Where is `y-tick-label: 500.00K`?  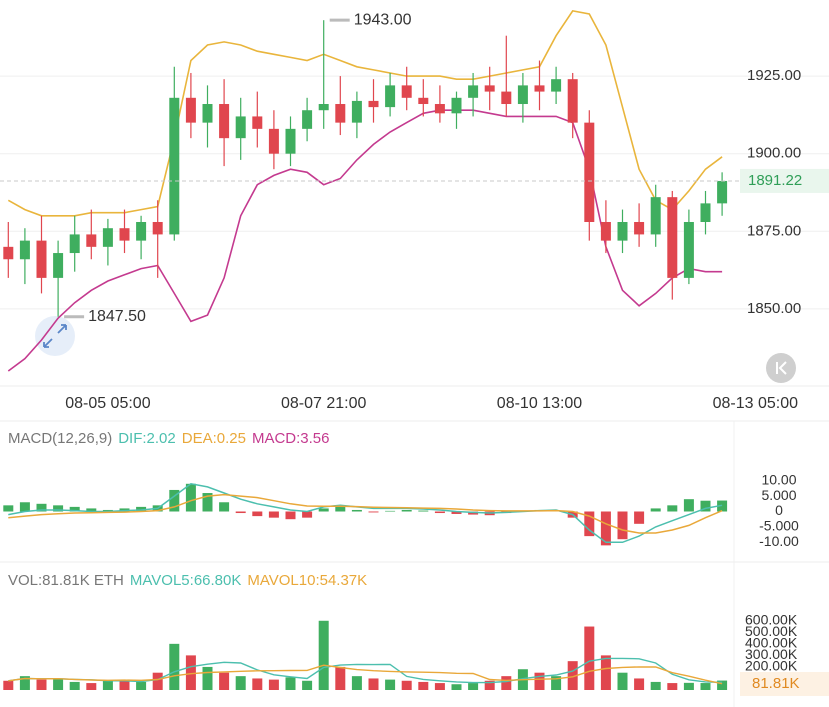
y-tick-label: 500.00K is located at coordinates (771, 631).